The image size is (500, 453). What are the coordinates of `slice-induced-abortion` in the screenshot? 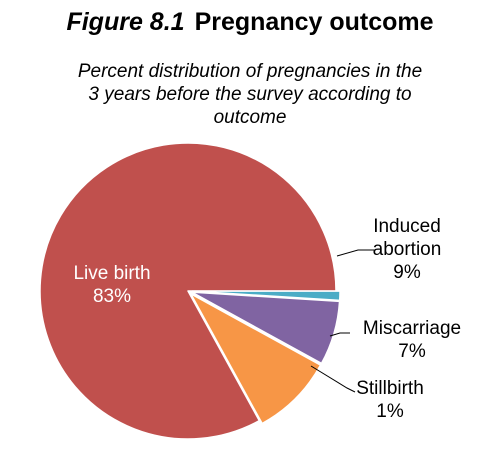 It's located at (256, 359).